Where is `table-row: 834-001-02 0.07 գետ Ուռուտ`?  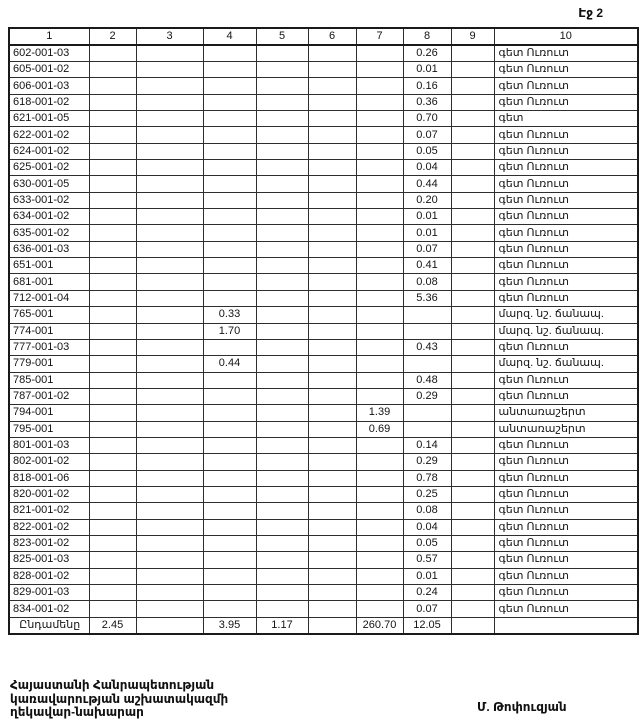
table-row: 834-001-02 0.07 գետ Ուռուտ is located at coordinates (323, 609).